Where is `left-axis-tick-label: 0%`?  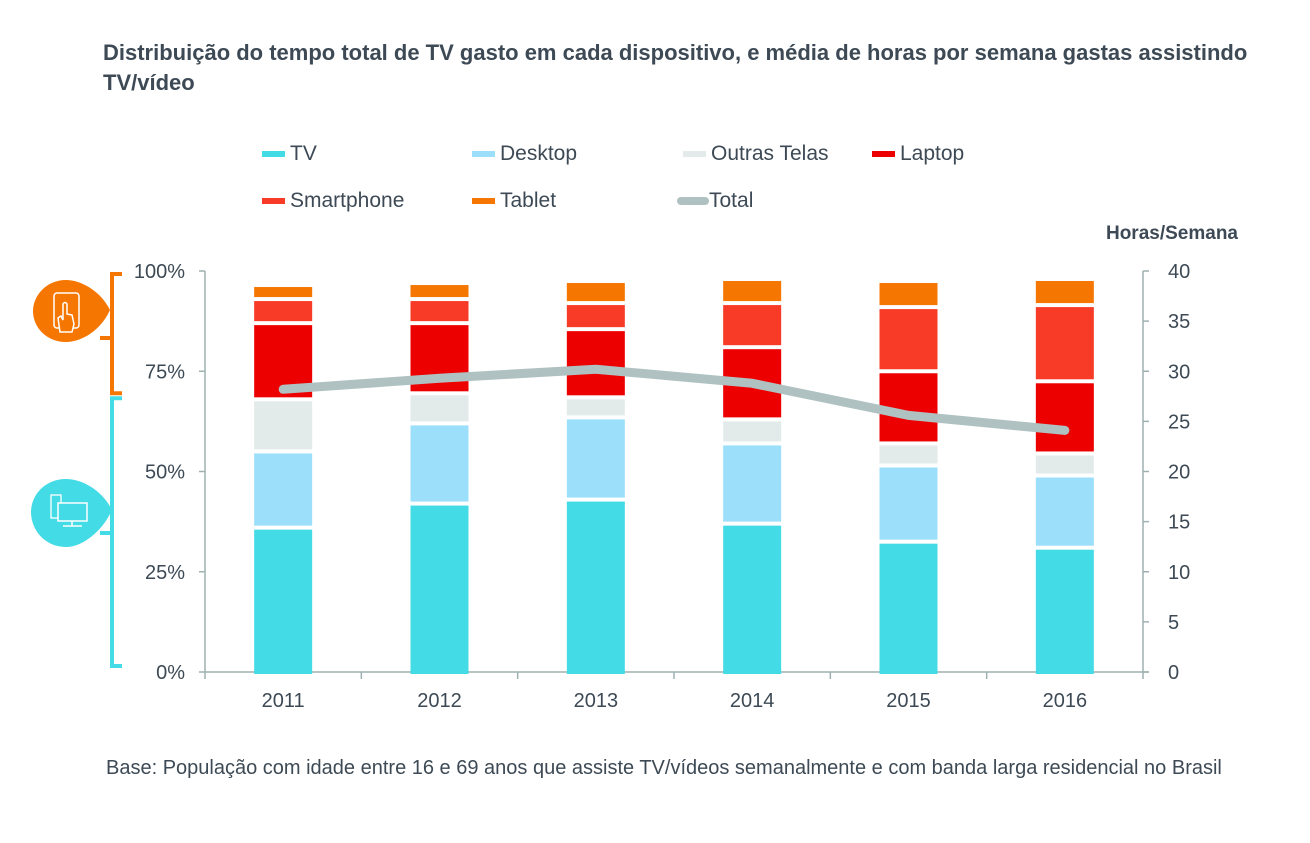 left-axis-tick-label: 0% is located at coordinates (170, 673).